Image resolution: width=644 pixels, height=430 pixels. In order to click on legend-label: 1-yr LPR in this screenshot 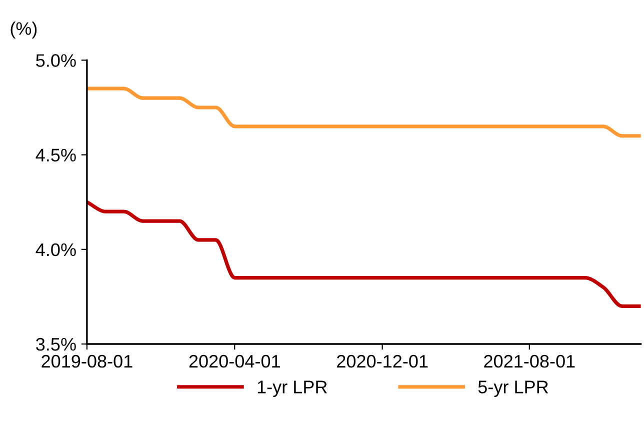, I will do `click(292, 388)`.